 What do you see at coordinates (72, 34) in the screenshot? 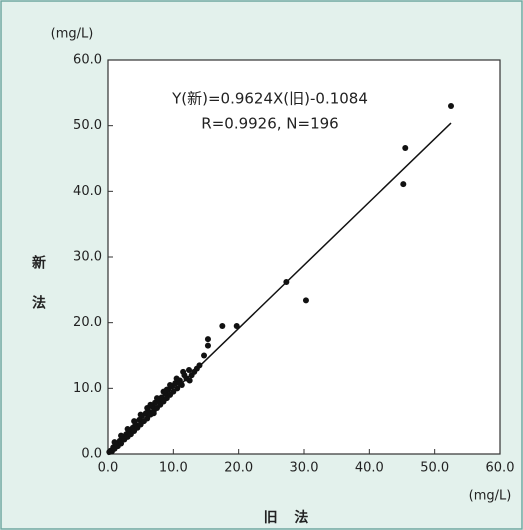
I see `y-unit: (mg/L)` at bounding box center [72, 34].